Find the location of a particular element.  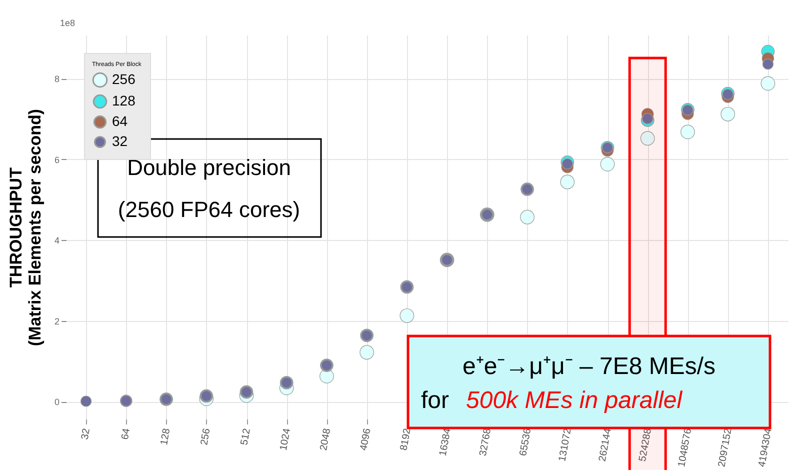

x-tick-label: 64 is located at coordinates (126, 433).